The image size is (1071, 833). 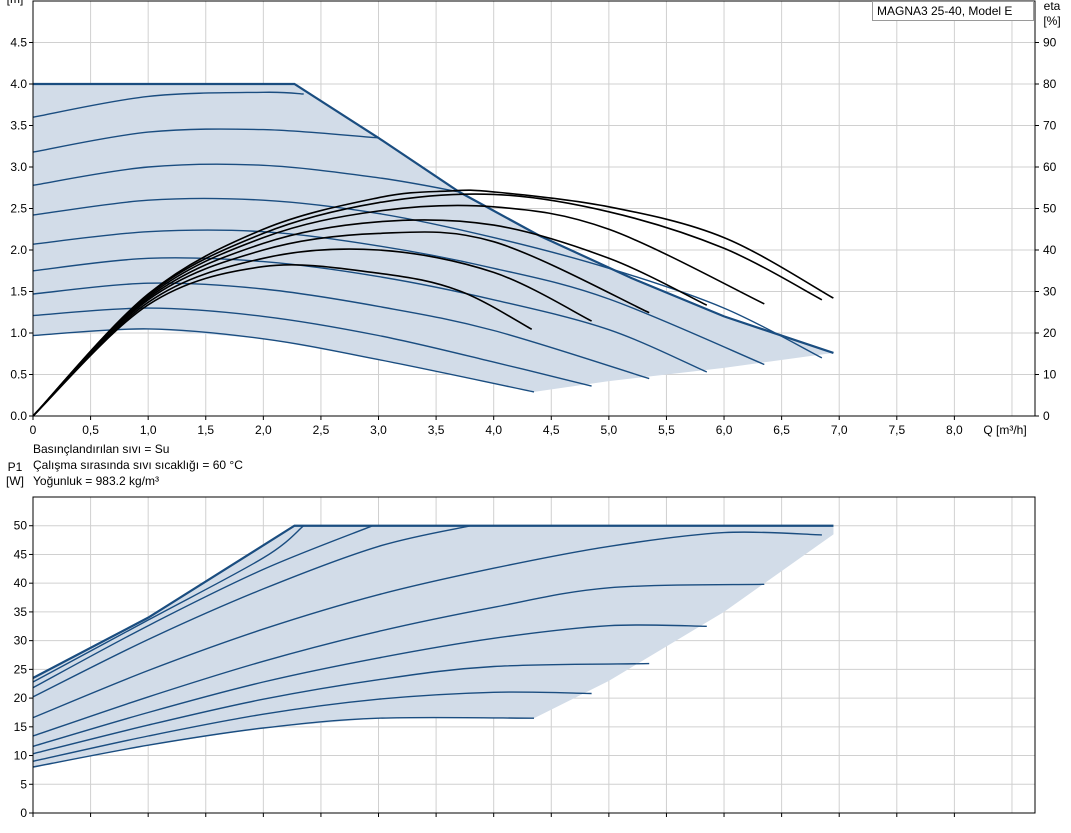 I want to click on x-tick-label: 6,5, so click(x=781, y=430).